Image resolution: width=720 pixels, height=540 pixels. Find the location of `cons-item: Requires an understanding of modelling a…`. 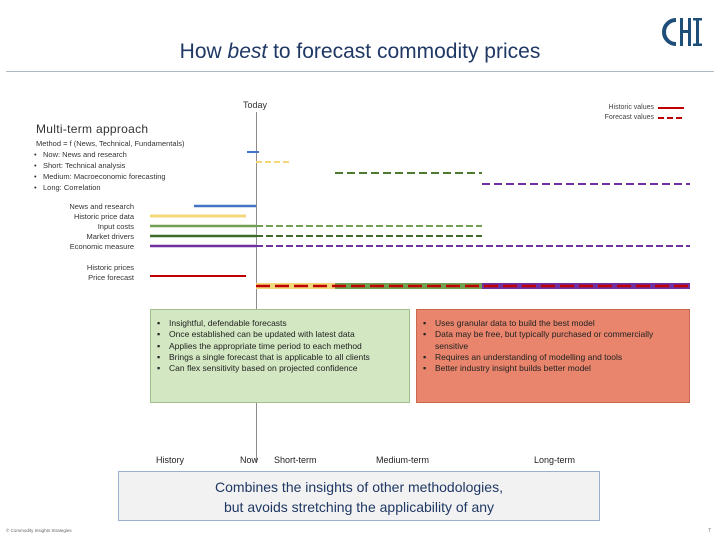

cons-item: Requires an understanding of modelling a… is located at coordinates (552, 358).